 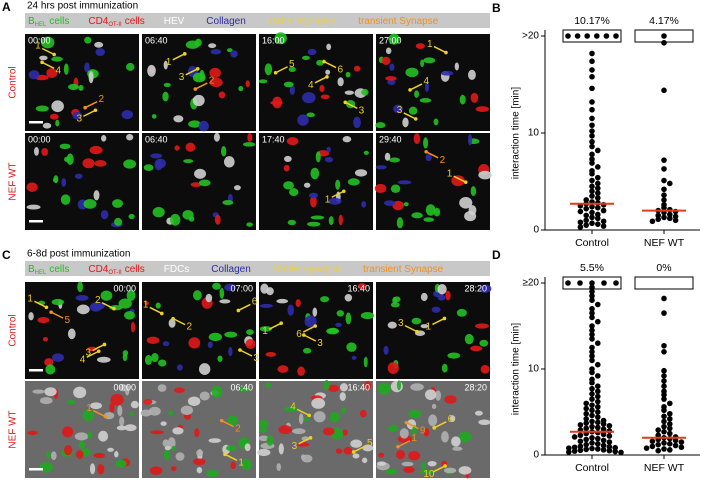 I want to click on legend-main: Collagen, so click(x=230, y=269).